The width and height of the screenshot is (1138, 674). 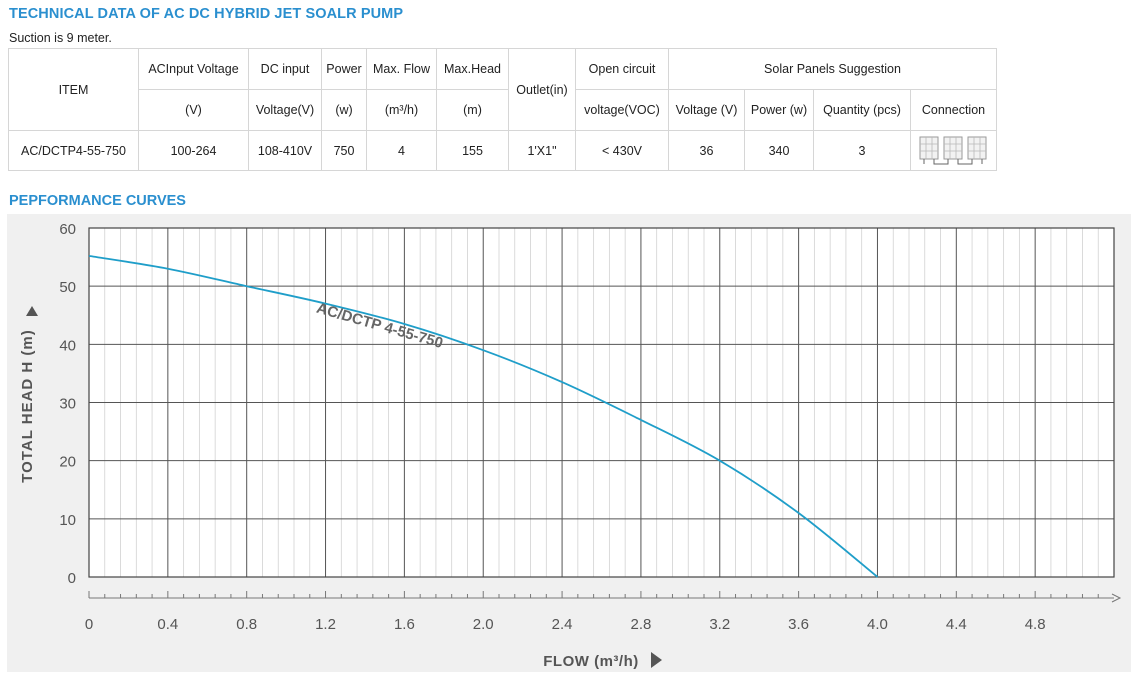 I want to click on col-max-head-unit: (m), so click(x=472, y=110).